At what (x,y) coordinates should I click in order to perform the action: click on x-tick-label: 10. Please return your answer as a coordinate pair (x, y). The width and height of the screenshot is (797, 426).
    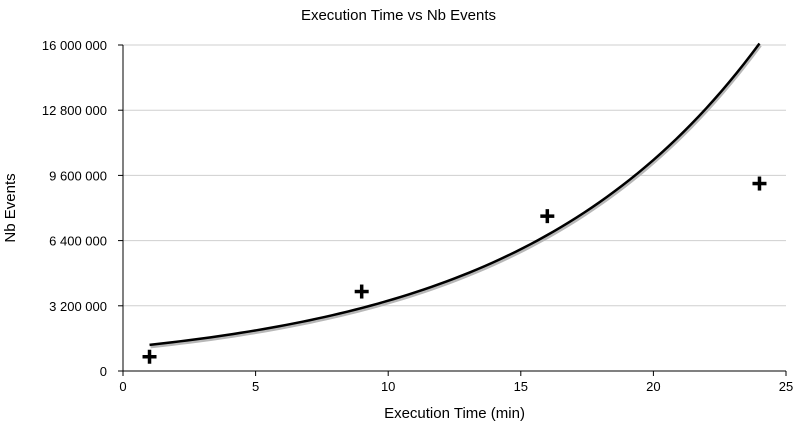
    Looking at the image, I should click on (388, 386).